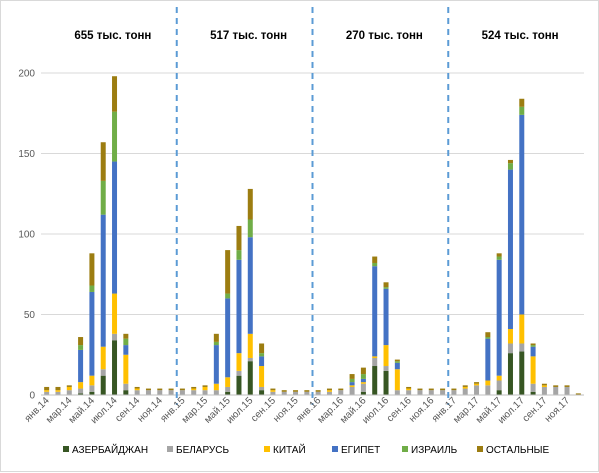 The width and height of the screenshot is (599, 473). I want to click on legend-label: АЗЕРБАЙДЖАН, so click(110, 449).